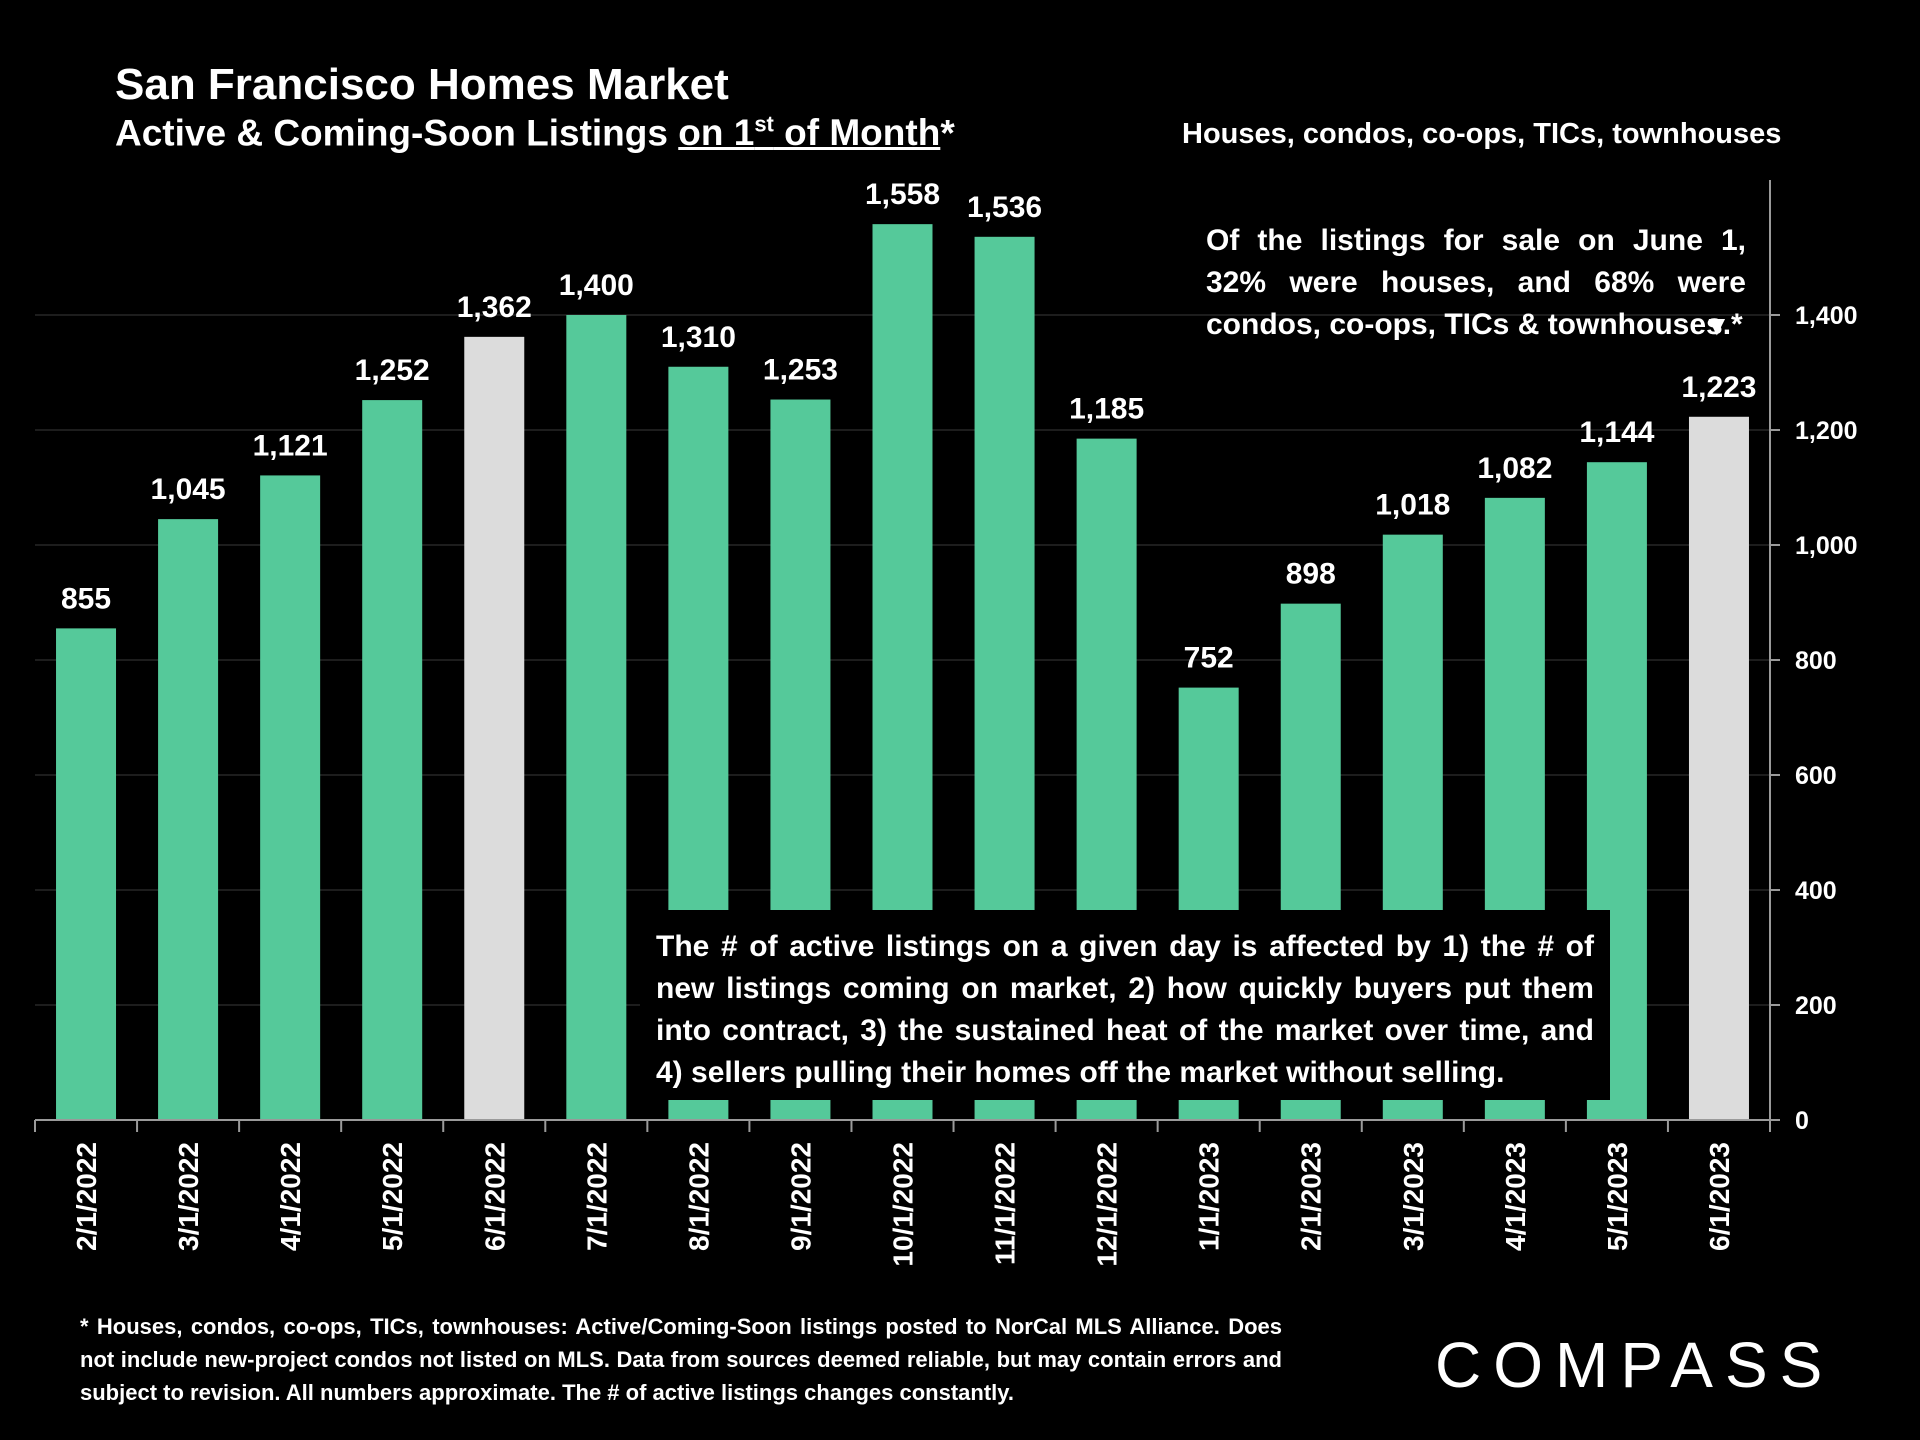 The height and width of the screenshot is (1440, 1920). What do you see at coordinates (1209, 1196) in the screenshot?
I see `x-tick-label: 1/1/2023` at bounding box center [1209, 1196].